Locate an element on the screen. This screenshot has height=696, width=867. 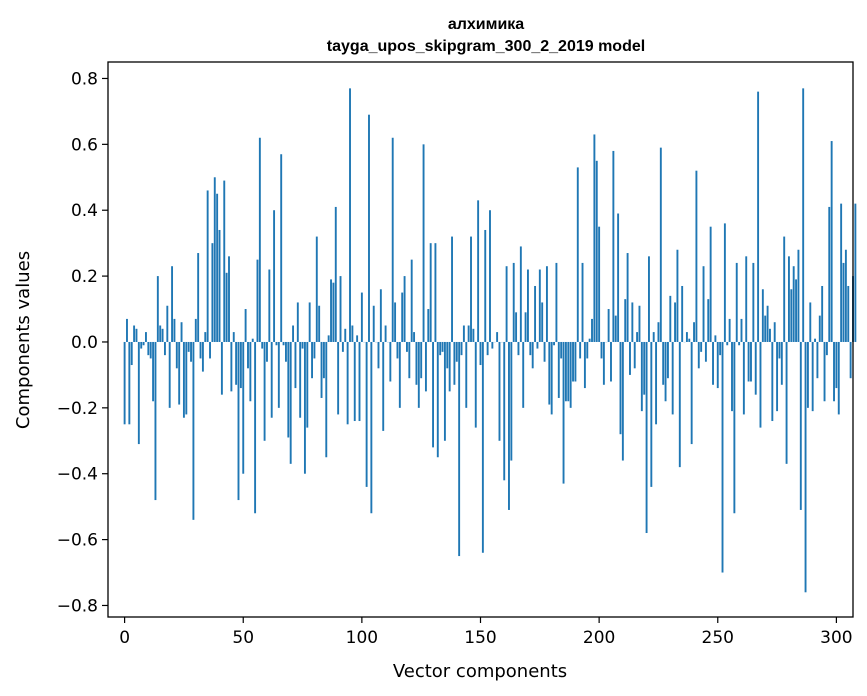
x-tick-label: 250 is located at coordinates (718, 638).